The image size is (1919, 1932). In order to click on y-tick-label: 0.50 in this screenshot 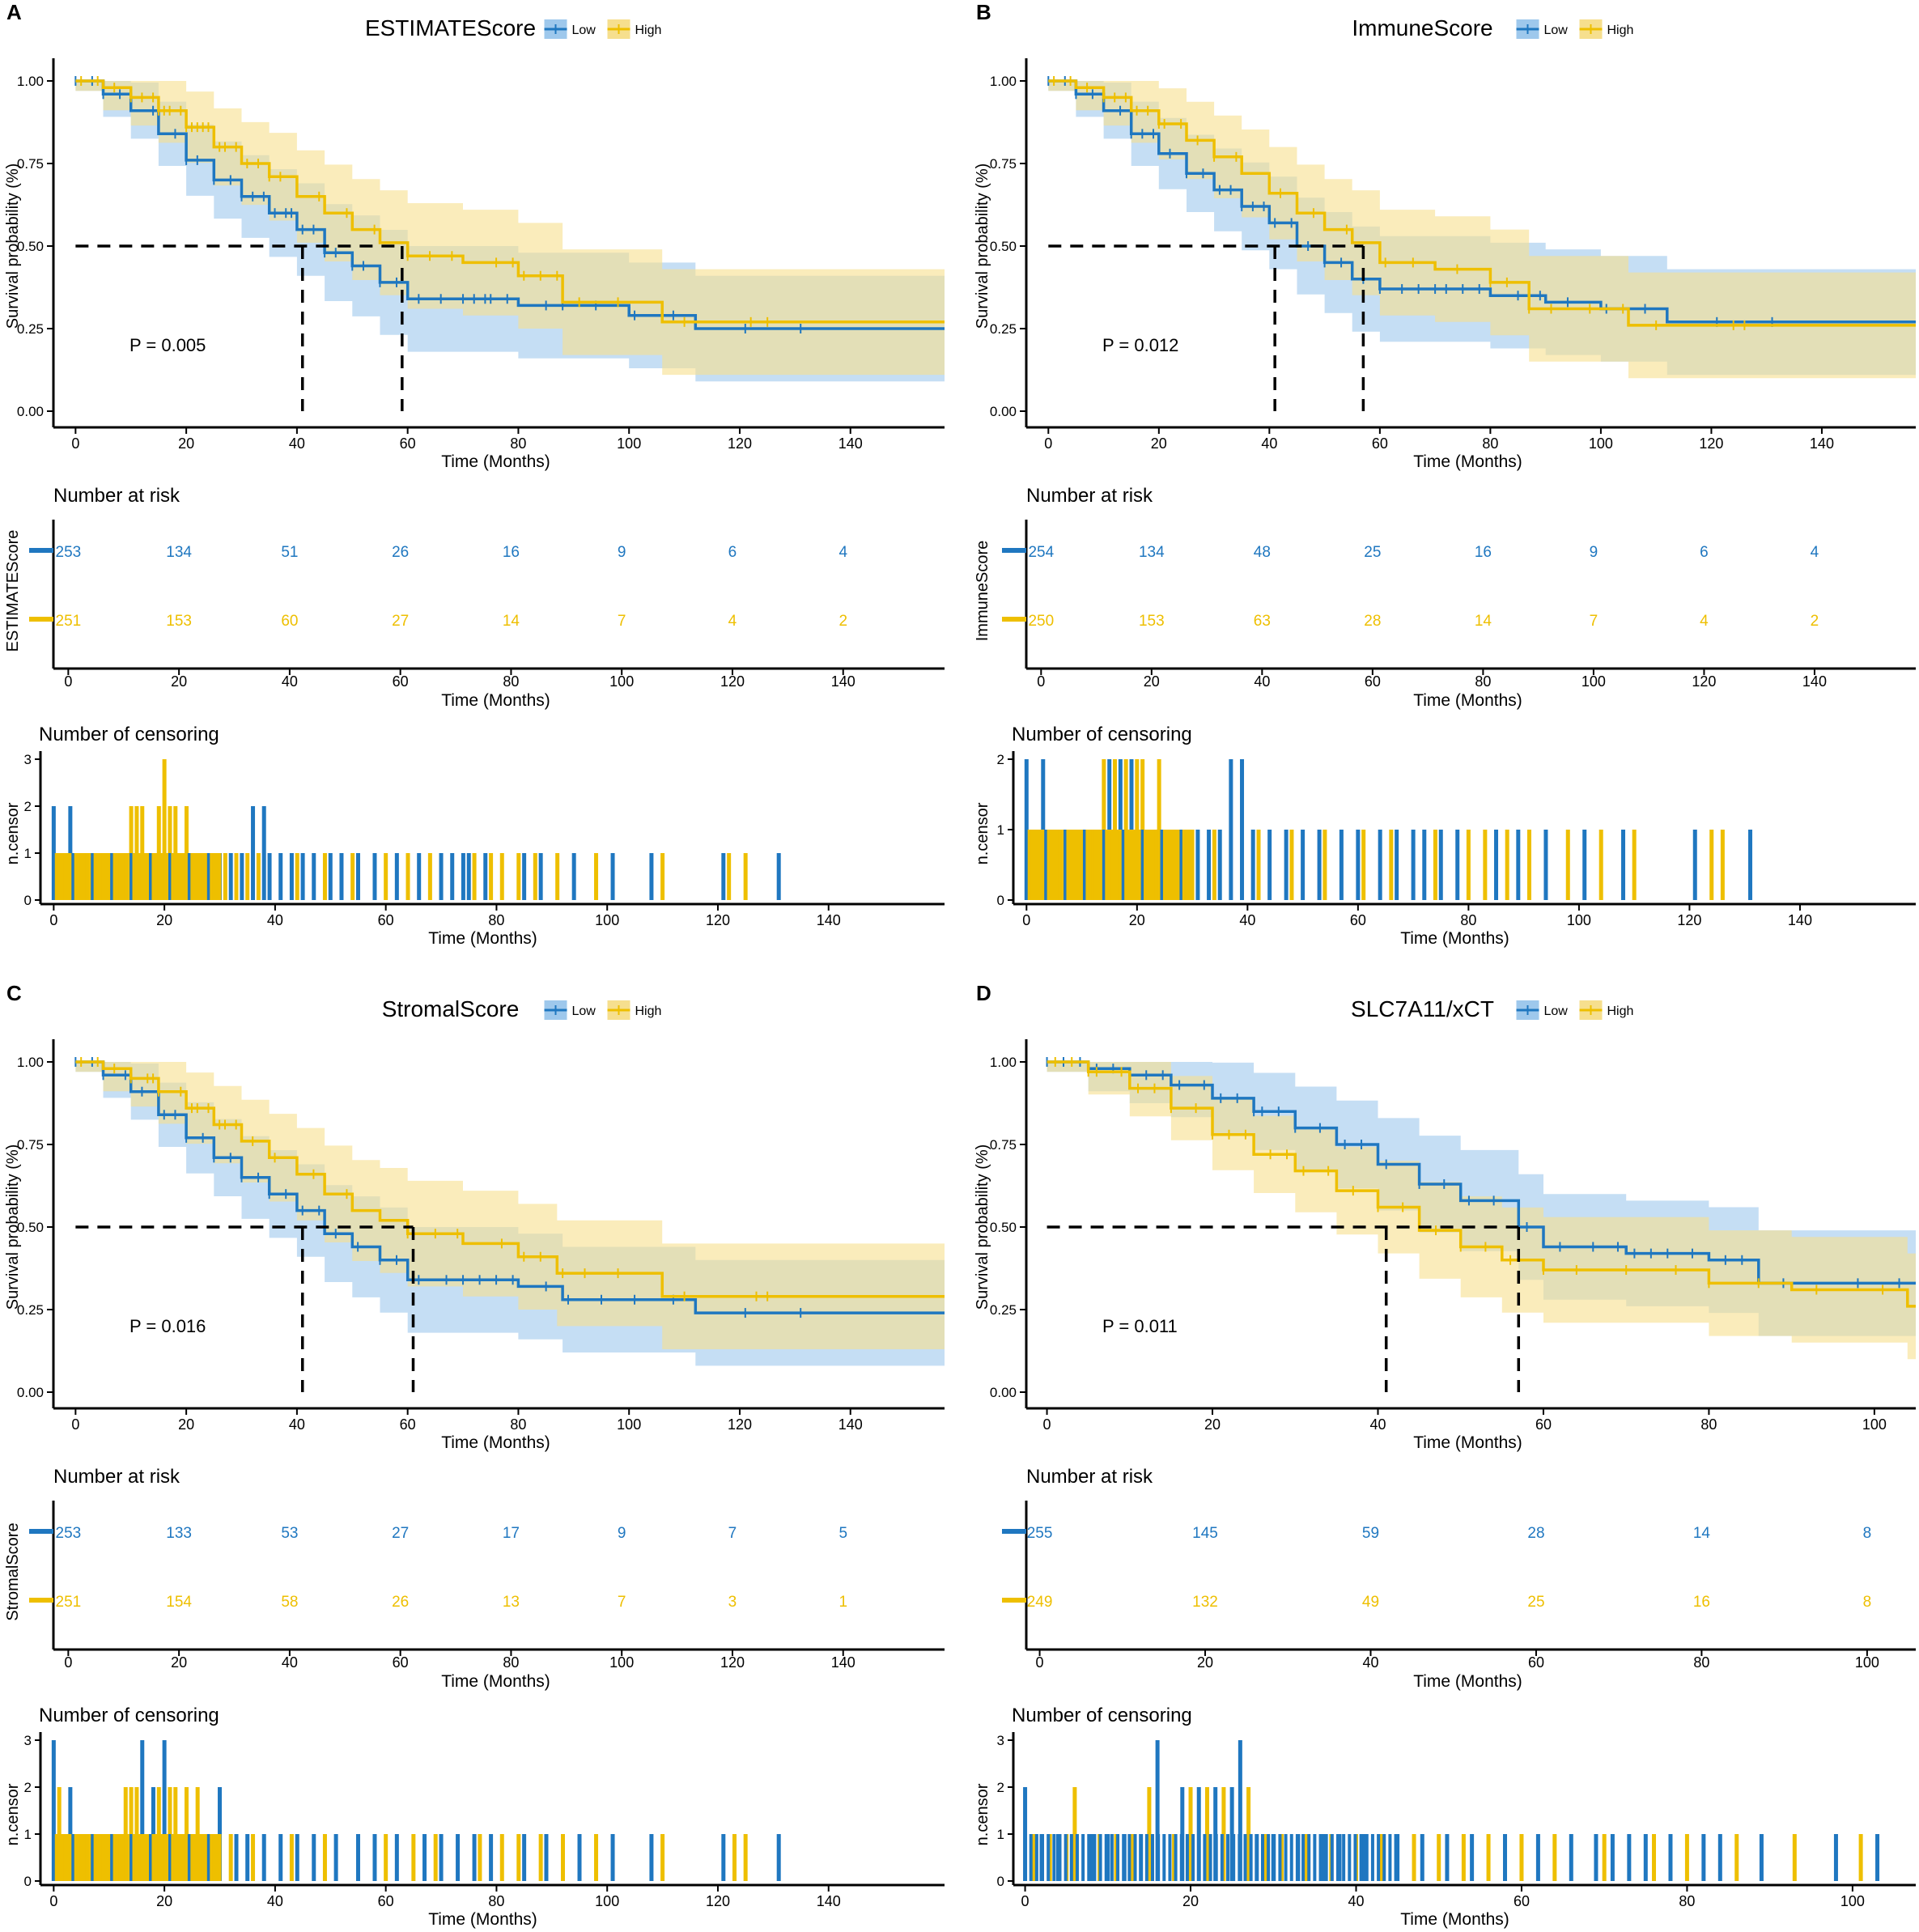, I will do `click(30, 1227)`.